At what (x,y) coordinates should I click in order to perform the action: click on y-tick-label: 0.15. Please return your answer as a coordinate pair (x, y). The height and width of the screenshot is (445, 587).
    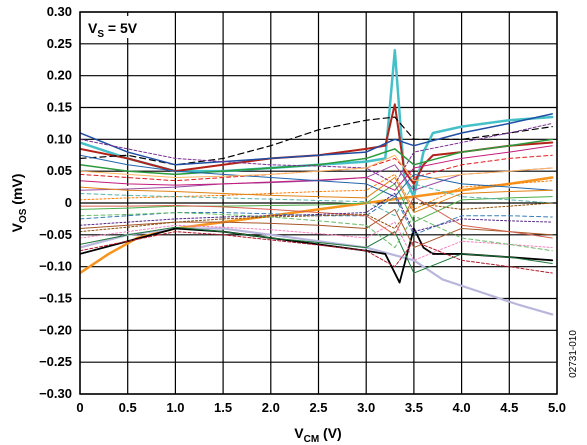
    Looking at the image, I should click on (59, 107).